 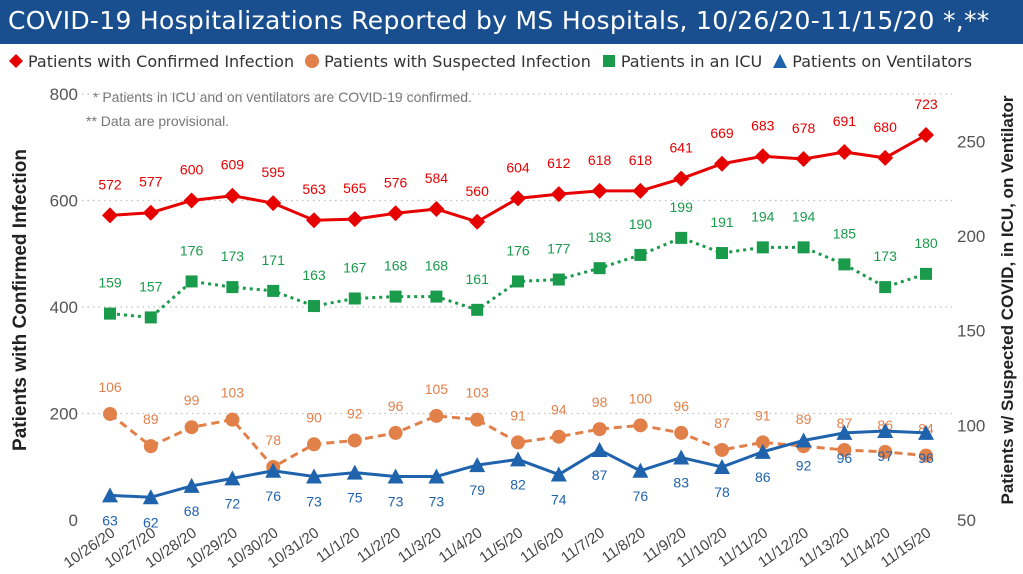 I want to click on x-tick-label: 11/3/20, so click(x=420, y=545).